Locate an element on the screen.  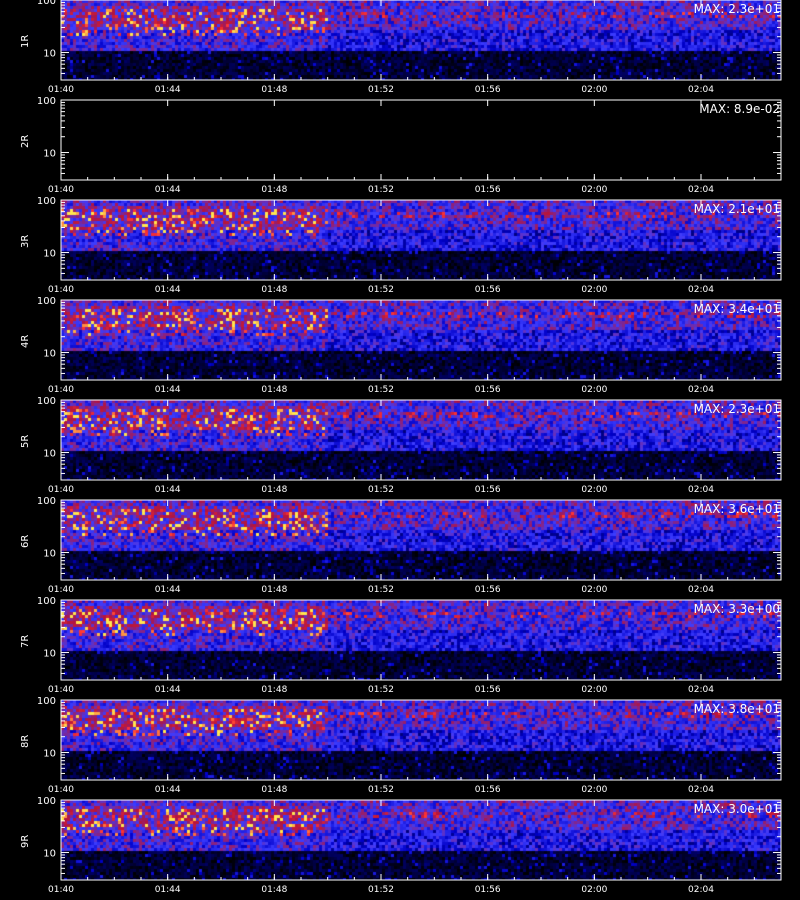
axes-4r: 01:40 01:44 01:48 01:52 01:56 02:00 02:04 100 10 is located at coordinates (409, 345).